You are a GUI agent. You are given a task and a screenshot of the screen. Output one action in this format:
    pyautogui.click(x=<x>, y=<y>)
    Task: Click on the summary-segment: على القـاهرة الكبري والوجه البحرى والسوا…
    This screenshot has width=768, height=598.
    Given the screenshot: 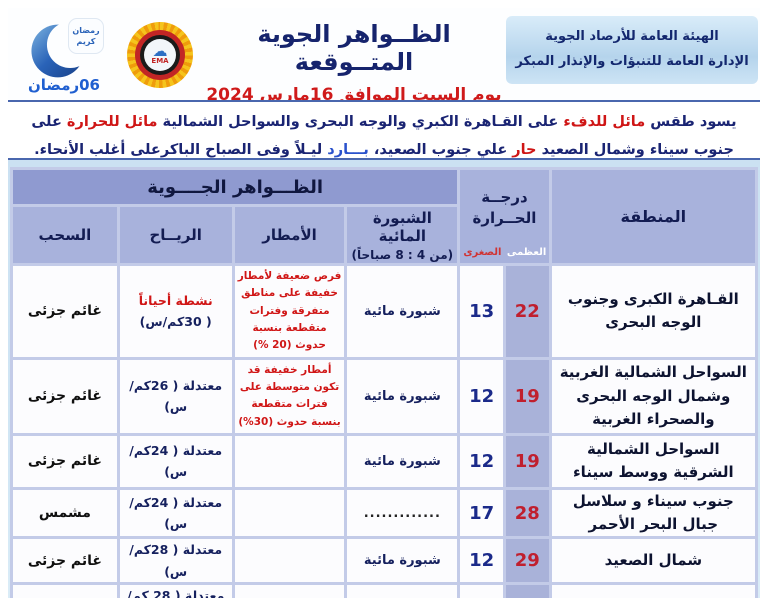 What is the action you would take?
    pyautogui.click(x=358, y=122)
    